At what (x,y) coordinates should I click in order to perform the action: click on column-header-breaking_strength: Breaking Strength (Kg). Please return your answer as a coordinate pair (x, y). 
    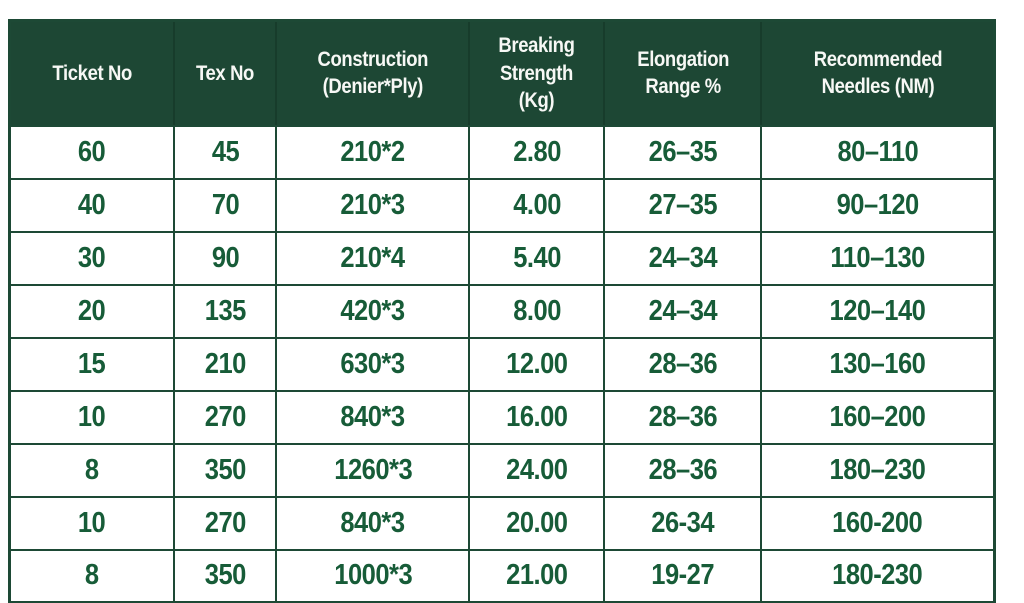
    Looking at the image, I should click on (537, 73).